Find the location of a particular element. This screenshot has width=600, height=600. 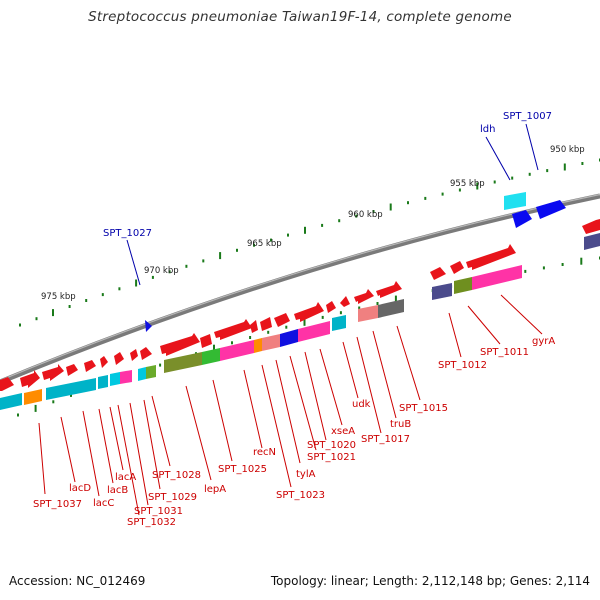

gene-label: SPT_1021 is located at coordinates (331, 457).